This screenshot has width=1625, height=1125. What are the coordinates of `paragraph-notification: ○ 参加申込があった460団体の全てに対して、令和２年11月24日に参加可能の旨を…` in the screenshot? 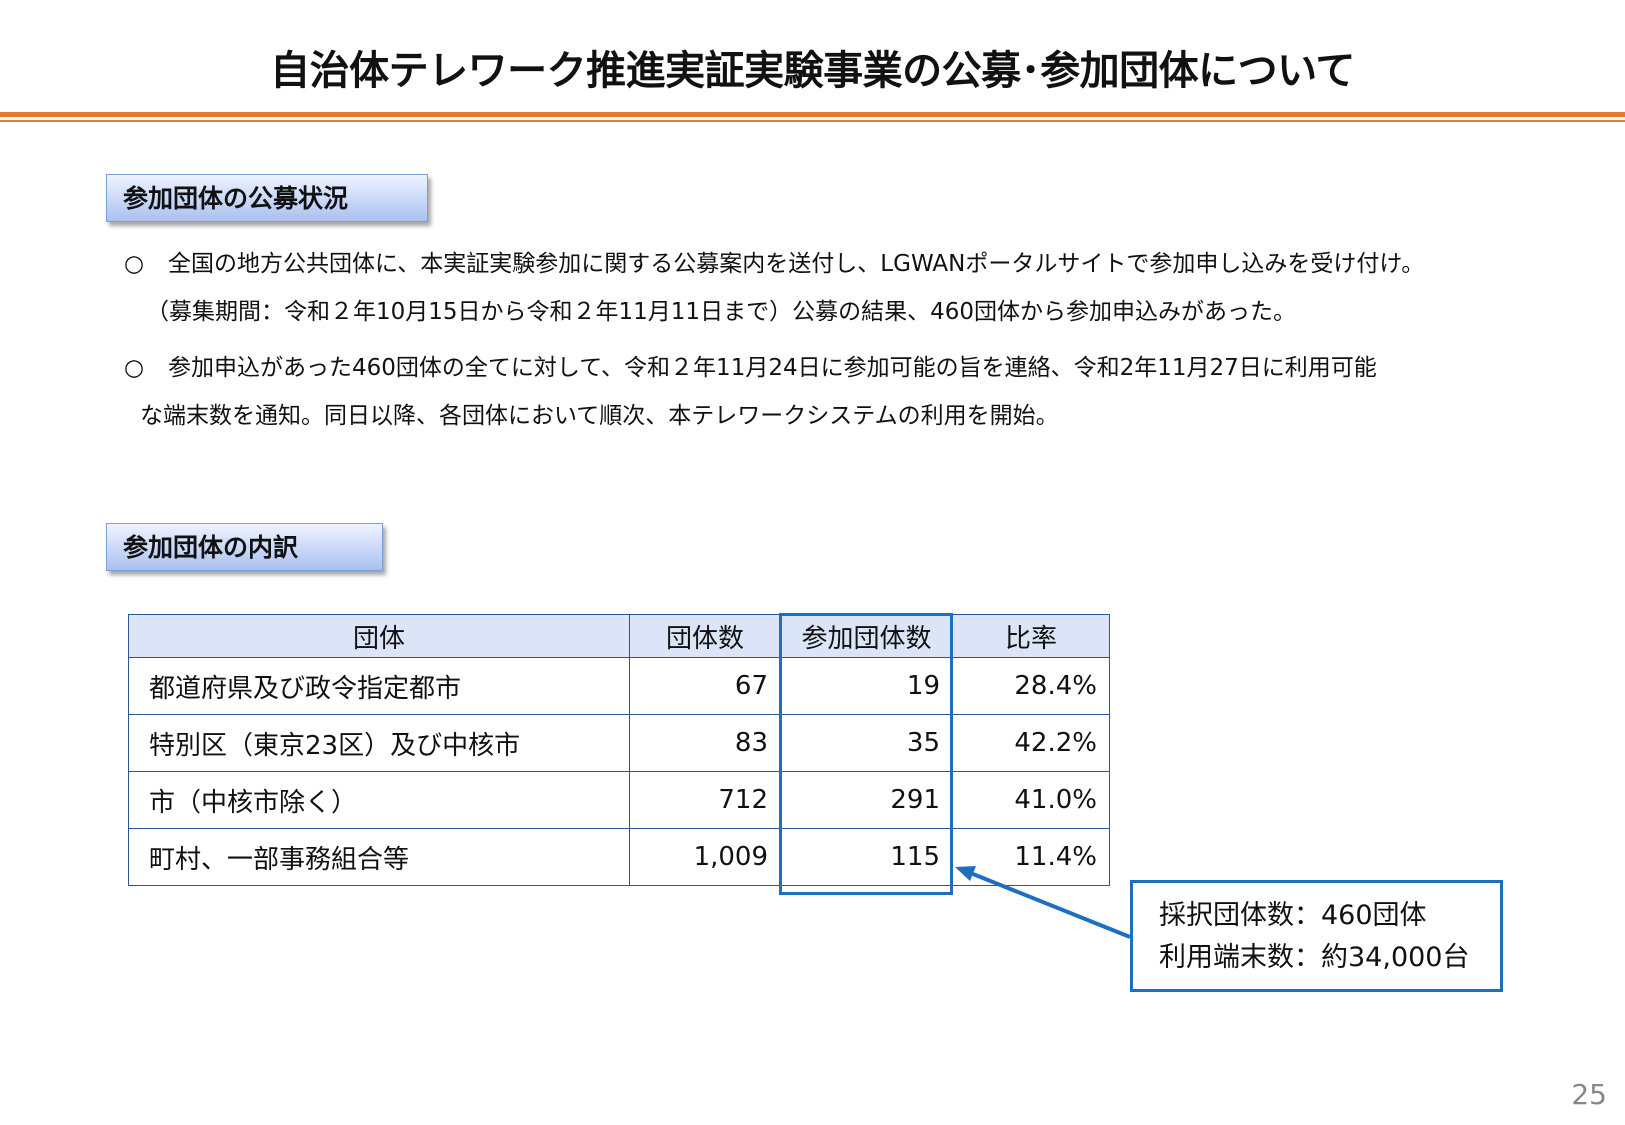 It's located at (824, 392).